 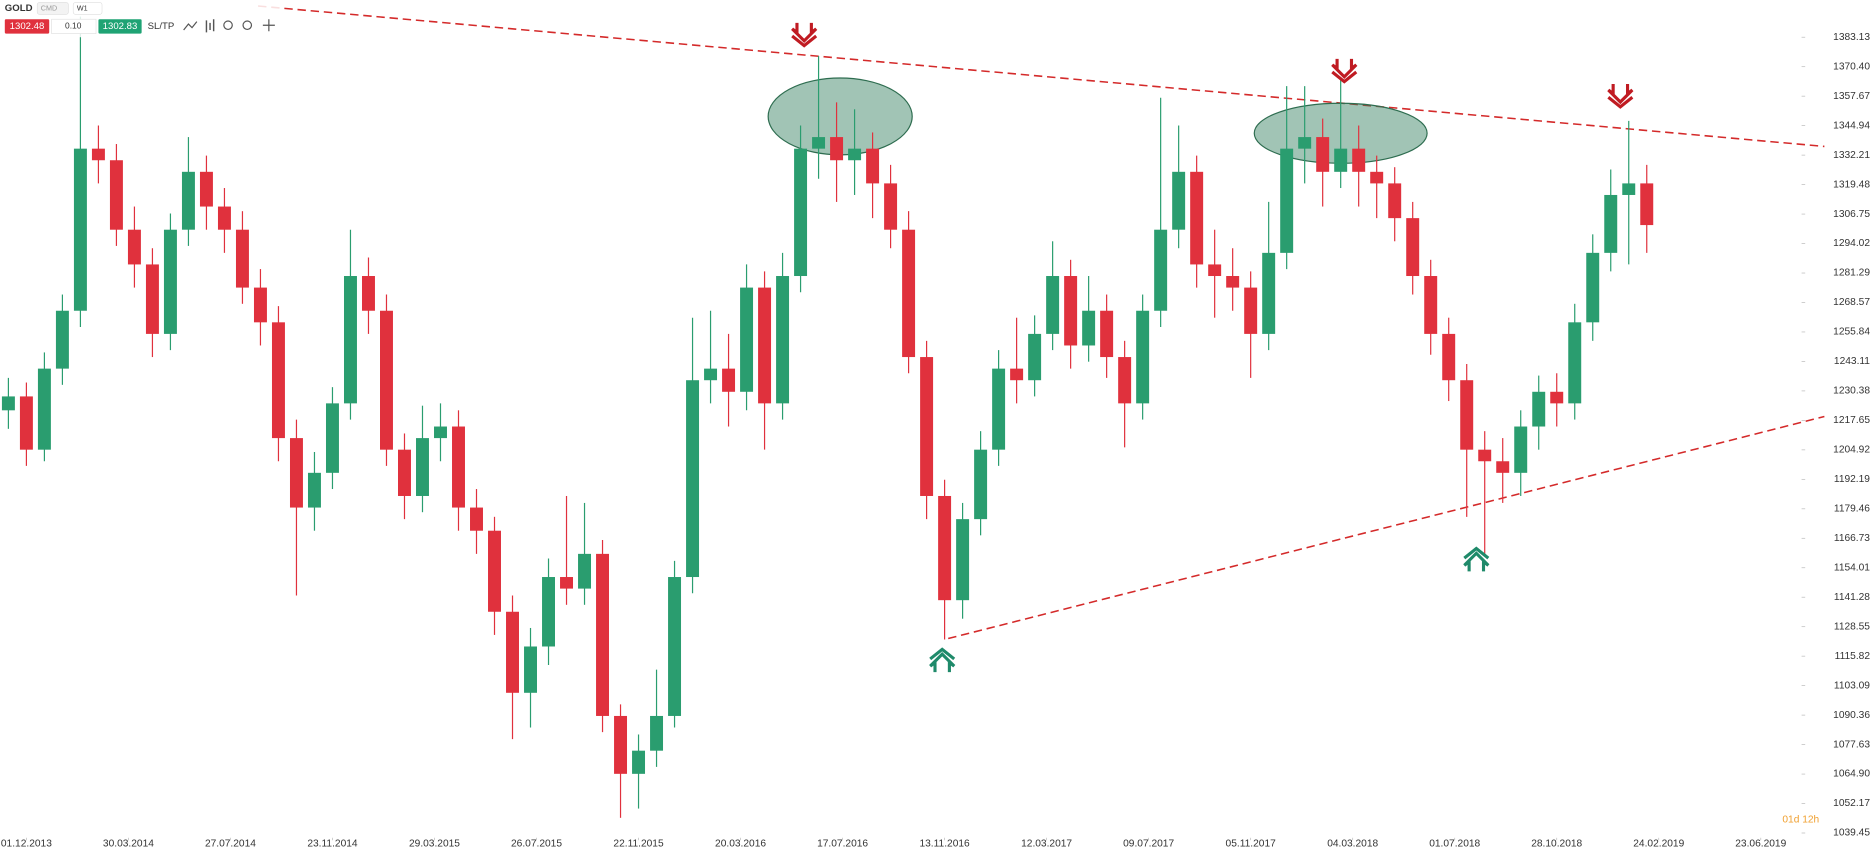 What do you see at coordinates (228, 25) in the screenshot?
I see `zoom-out` at bounding box center [228, 25].